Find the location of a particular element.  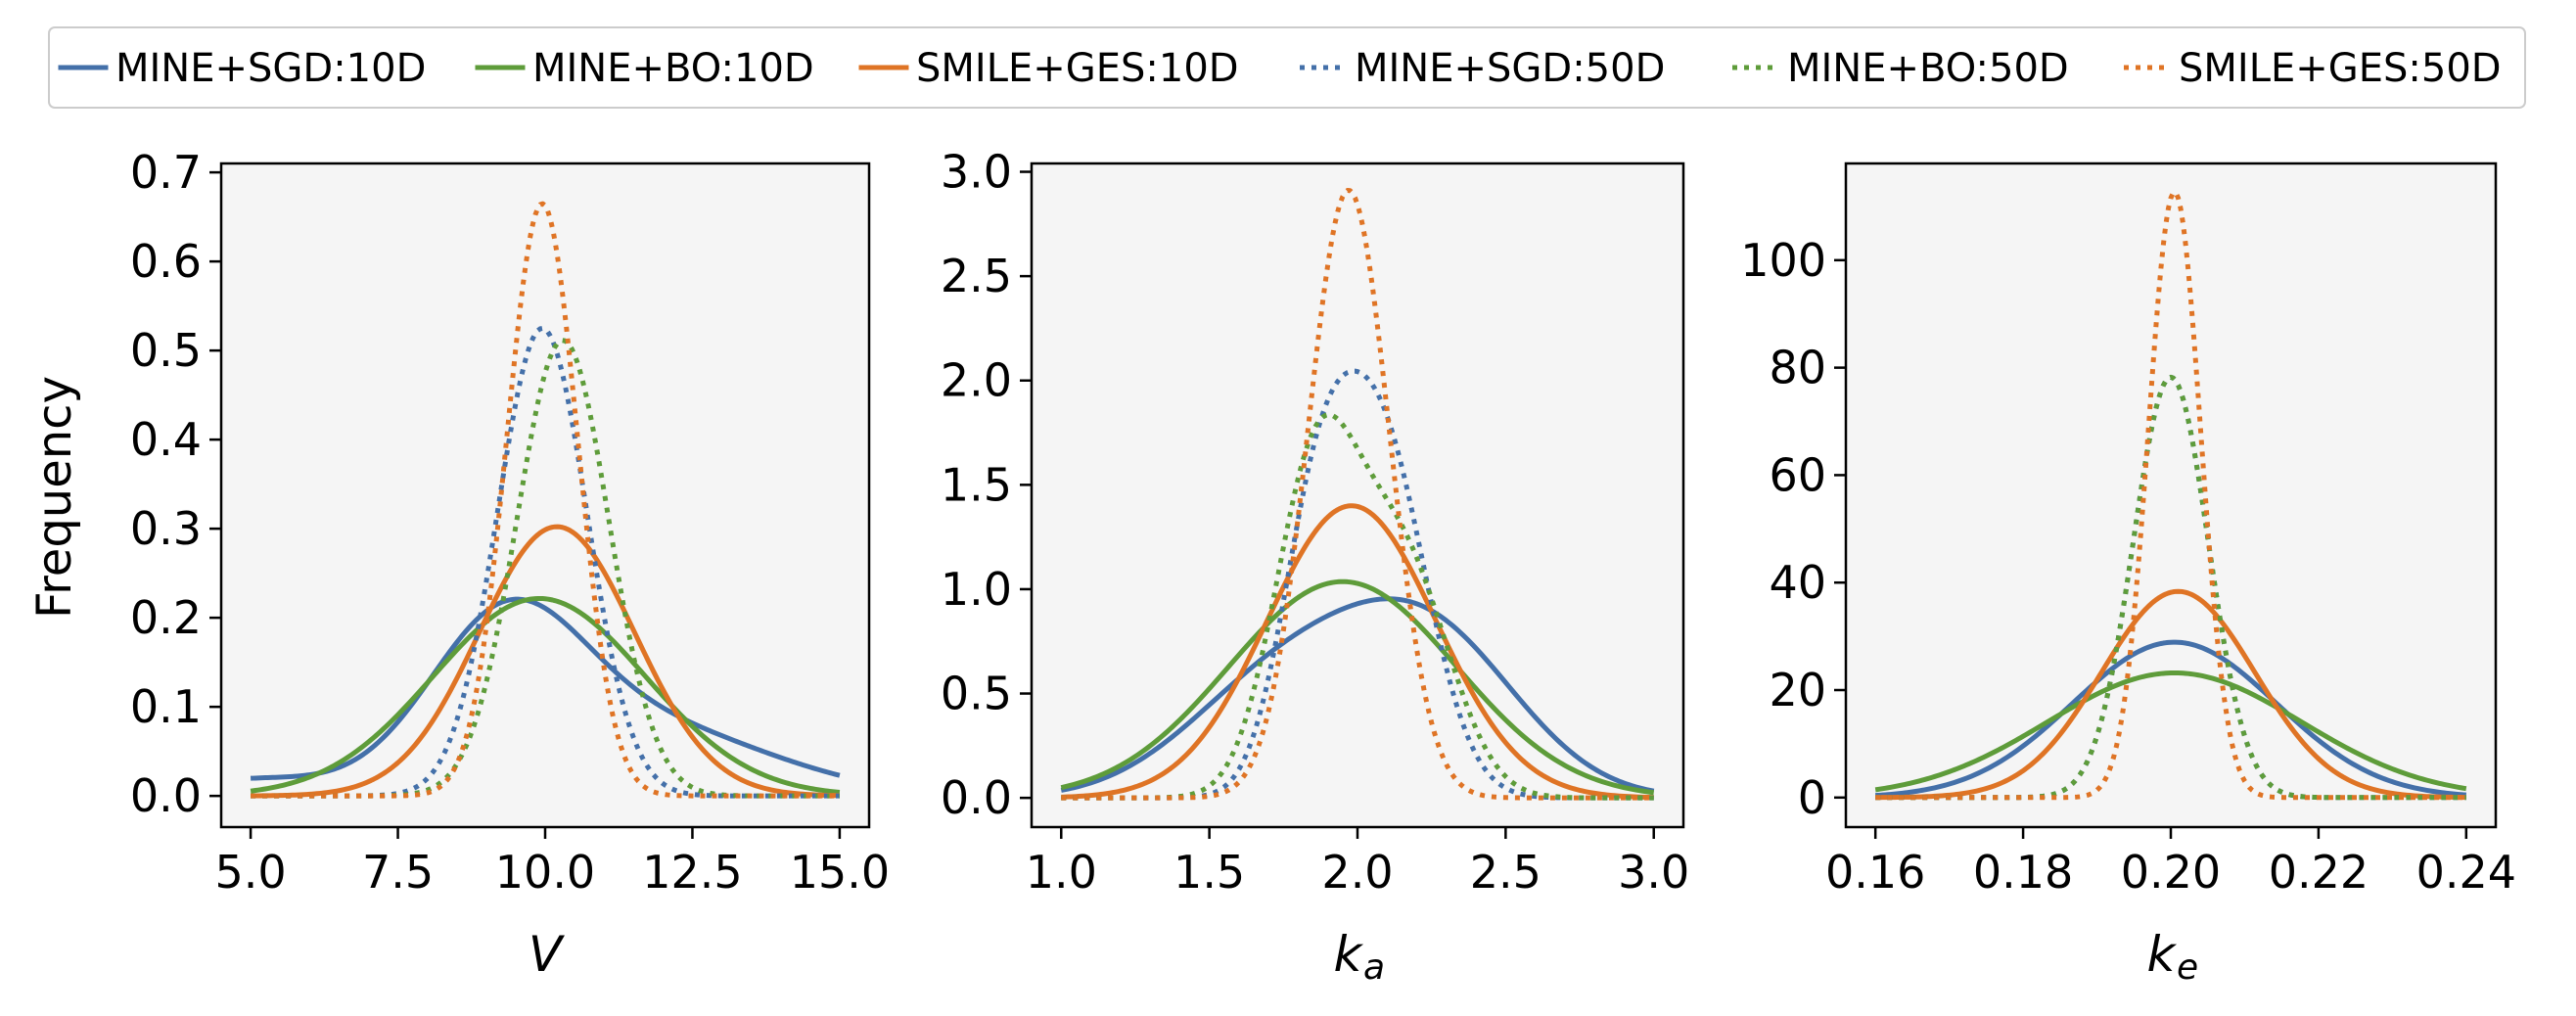

legend-label: MINE+SGD:50D is located at coordinates (1510, 68).